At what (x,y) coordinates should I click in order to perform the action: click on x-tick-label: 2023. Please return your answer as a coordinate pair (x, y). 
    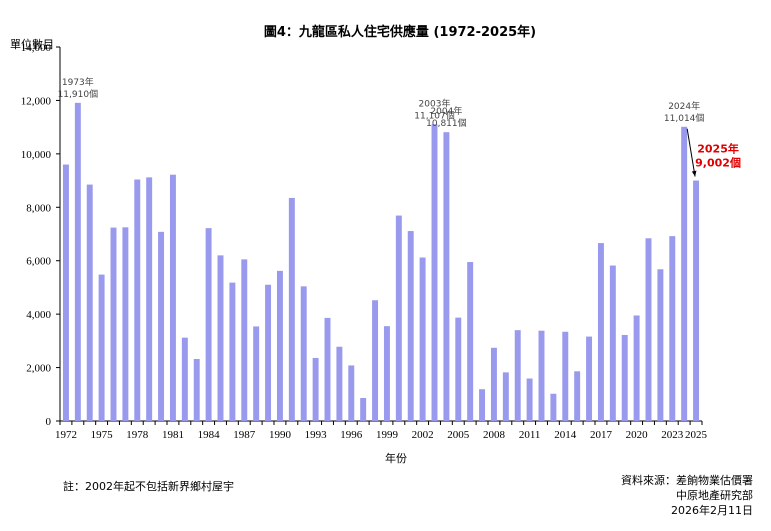
    Looking at the image, I should click on (672, 435).